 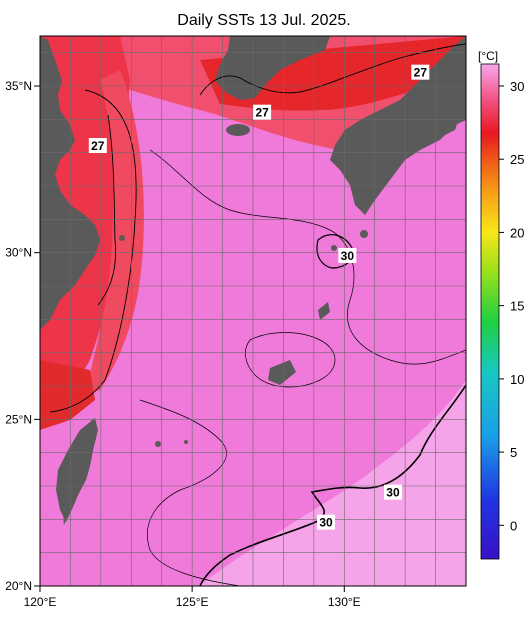 What do you see at coordinates (364, 234) in the screenshot?
I see `land-yakushima` at bounding box center [364, 234].